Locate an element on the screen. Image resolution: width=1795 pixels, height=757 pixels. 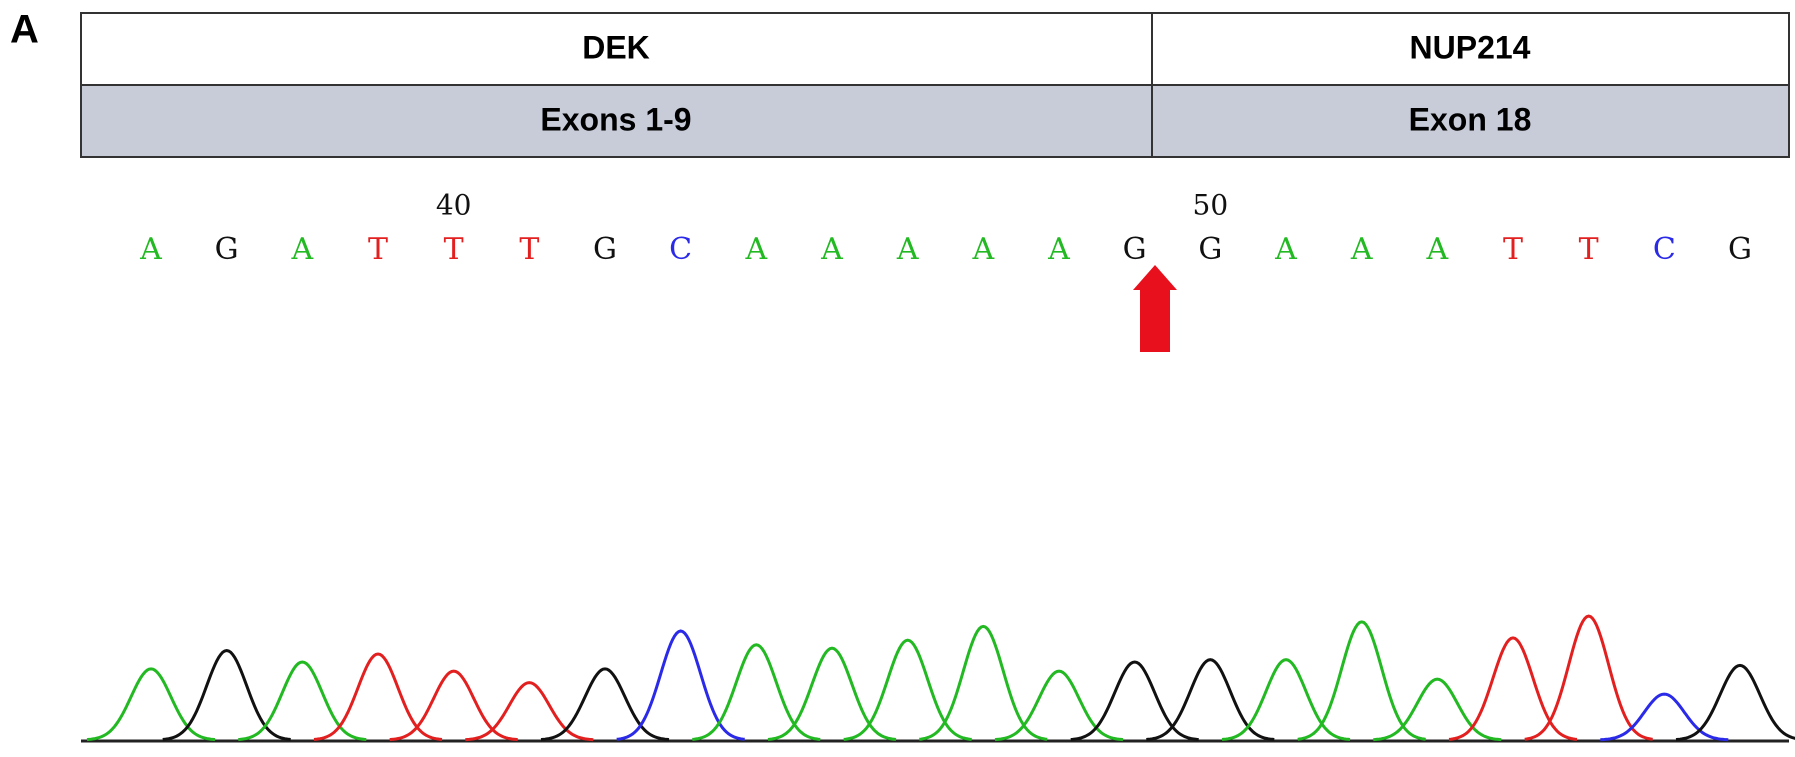
position-number: 50 is located at coordinates (1211, 205).